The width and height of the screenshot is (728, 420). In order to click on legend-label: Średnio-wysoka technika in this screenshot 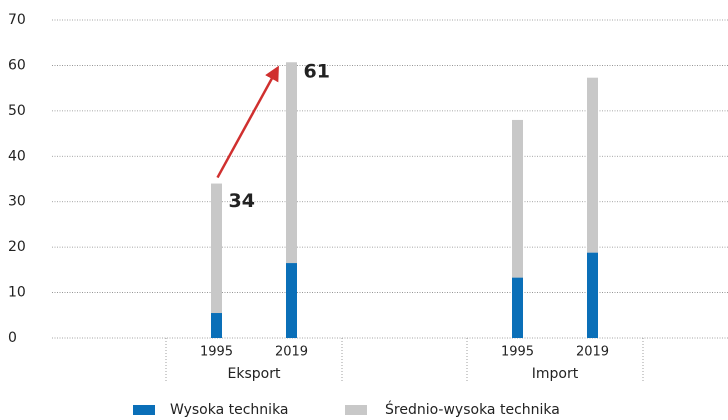, I will do `click(472, 409)`.